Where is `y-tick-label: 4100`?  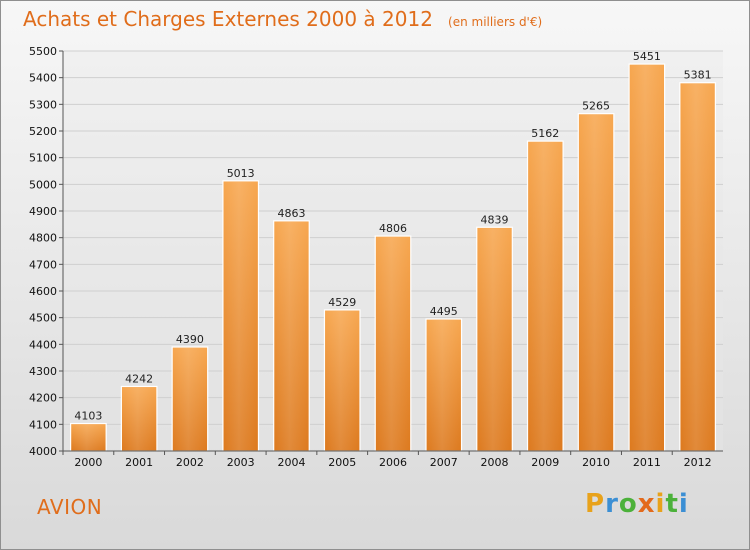 y-tick-label: 4100 is located at coordinates (43, 424).